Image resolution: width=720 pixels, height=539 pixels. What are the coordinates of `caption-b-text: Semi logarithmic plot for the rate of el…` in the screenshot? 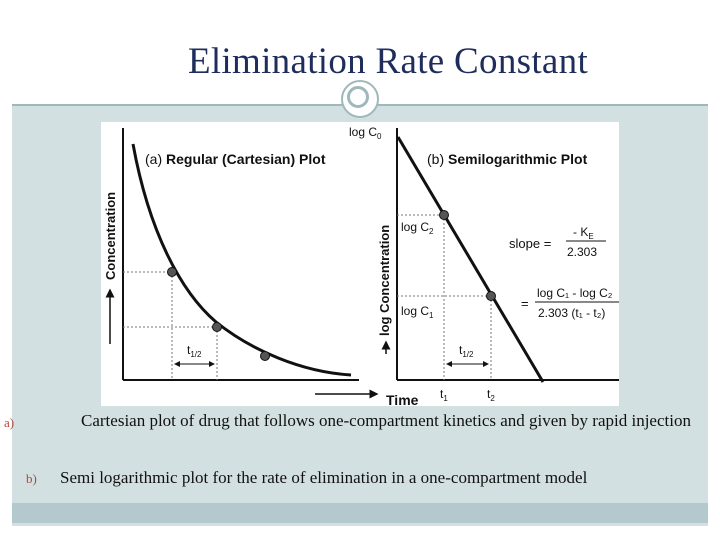 It's located at (324, 477).